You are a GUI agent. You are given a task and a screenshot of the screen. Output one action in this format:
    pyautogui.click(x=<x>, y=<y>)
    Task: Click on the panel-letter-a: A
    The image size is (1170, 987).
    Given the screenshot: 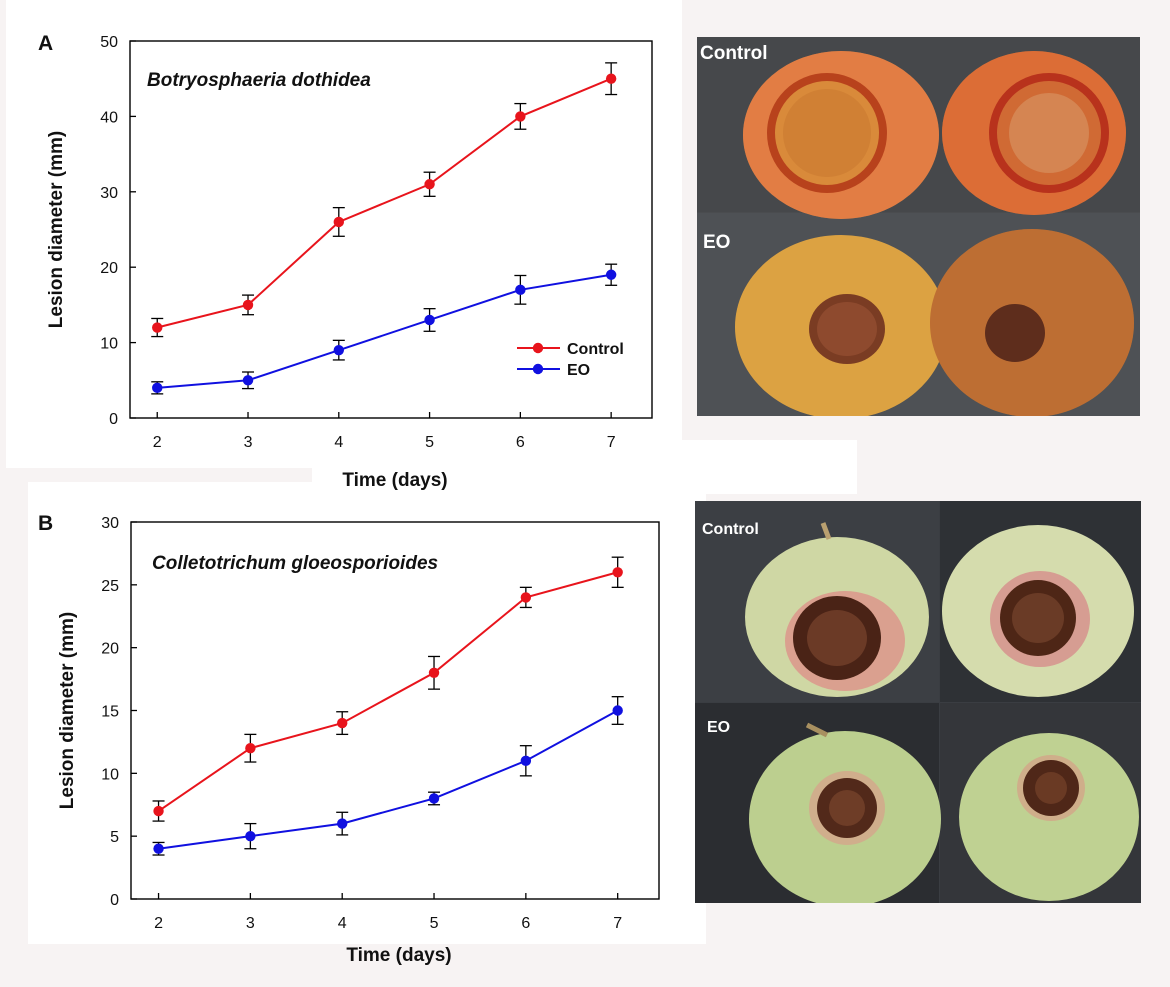 What is the action you would take?
    pyautogui.click(x=45, y=43)
    